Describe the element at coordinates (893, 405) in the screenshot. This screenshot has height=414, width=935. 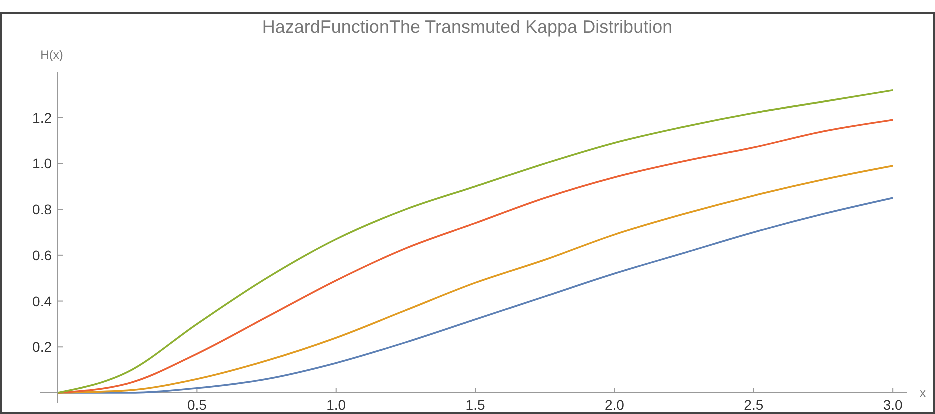
I see `x-tick-label: 3.0` at that location.